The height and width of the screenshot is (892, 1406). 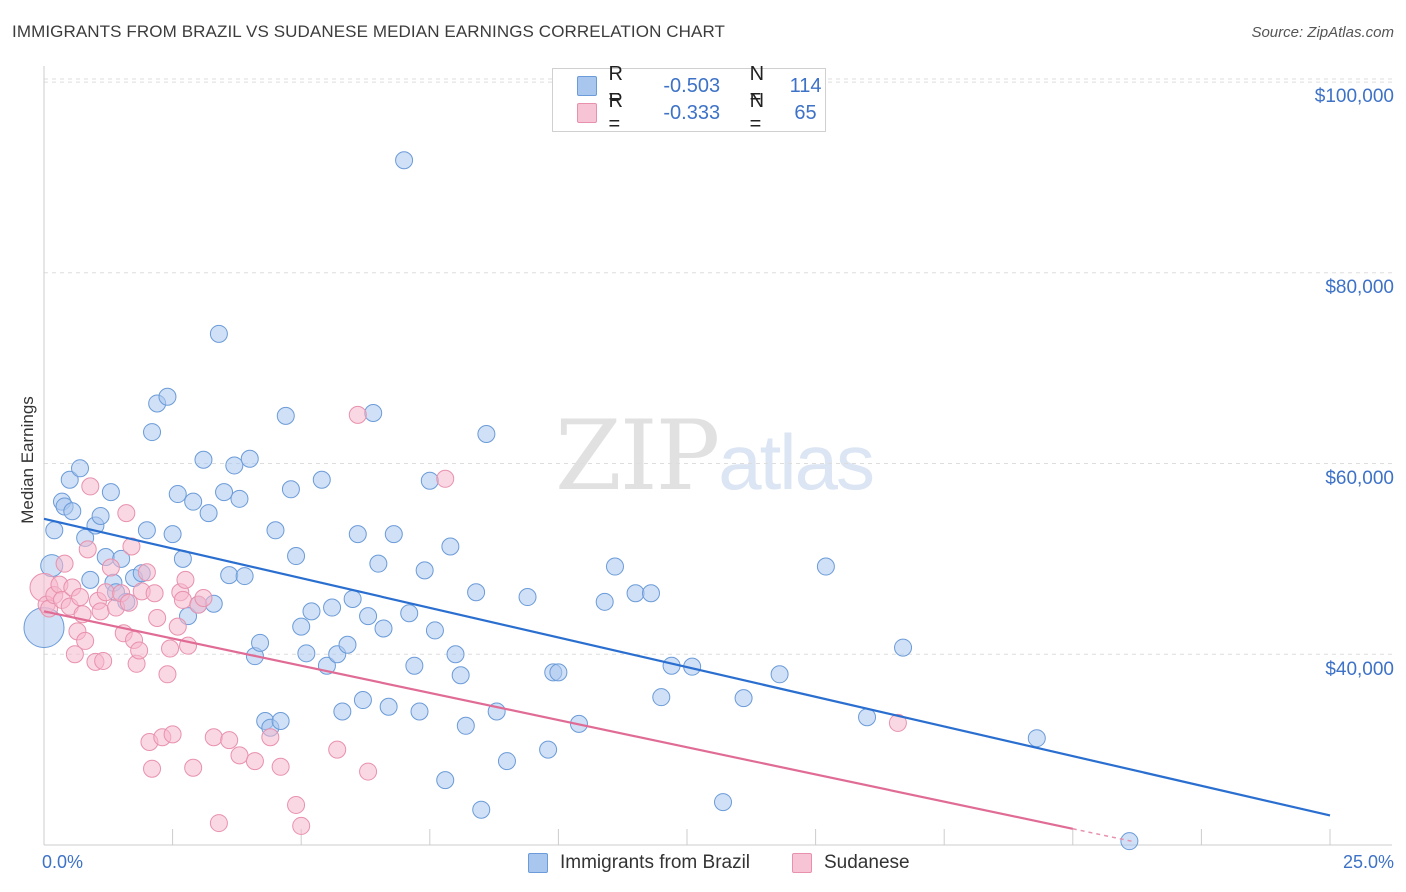 What do you see at coordinates (715, 456) in the screenshot?
I see `watermark: ZIPatlas` at bounding box center [715, 456].